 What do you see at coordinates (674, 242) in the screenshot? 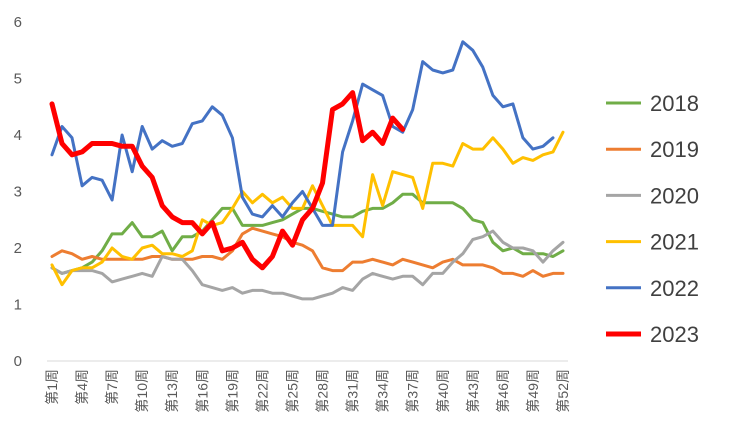
I see `legend-label: 2021` at bounding box center [674, 242].